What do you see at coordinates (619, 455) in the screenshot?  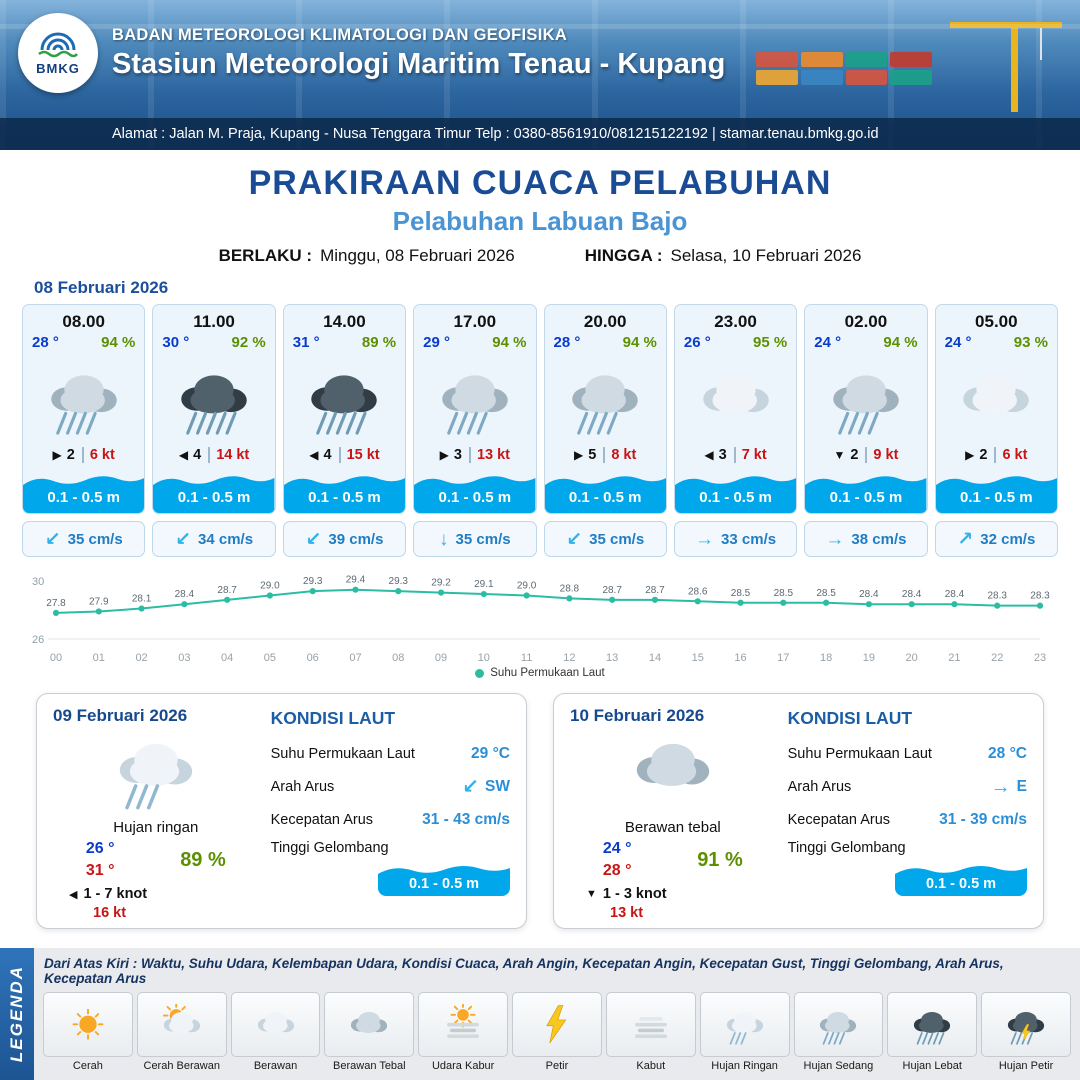 I see `wind-speed-value: 8 kt` at bounding box center [619, 455].